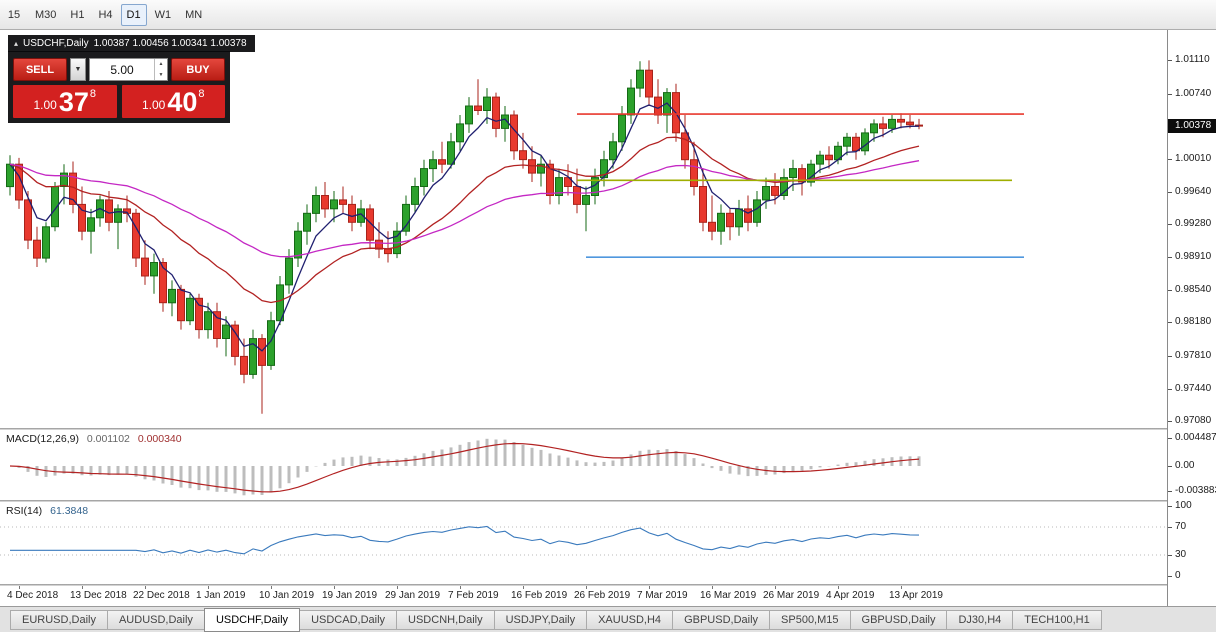 Image resolution: width=1216 pixels, height=632 pixels. Describe the element at coordinates (1189, 322) in the screenshot. I see `price-scale-tick: 0.98180` at that location.